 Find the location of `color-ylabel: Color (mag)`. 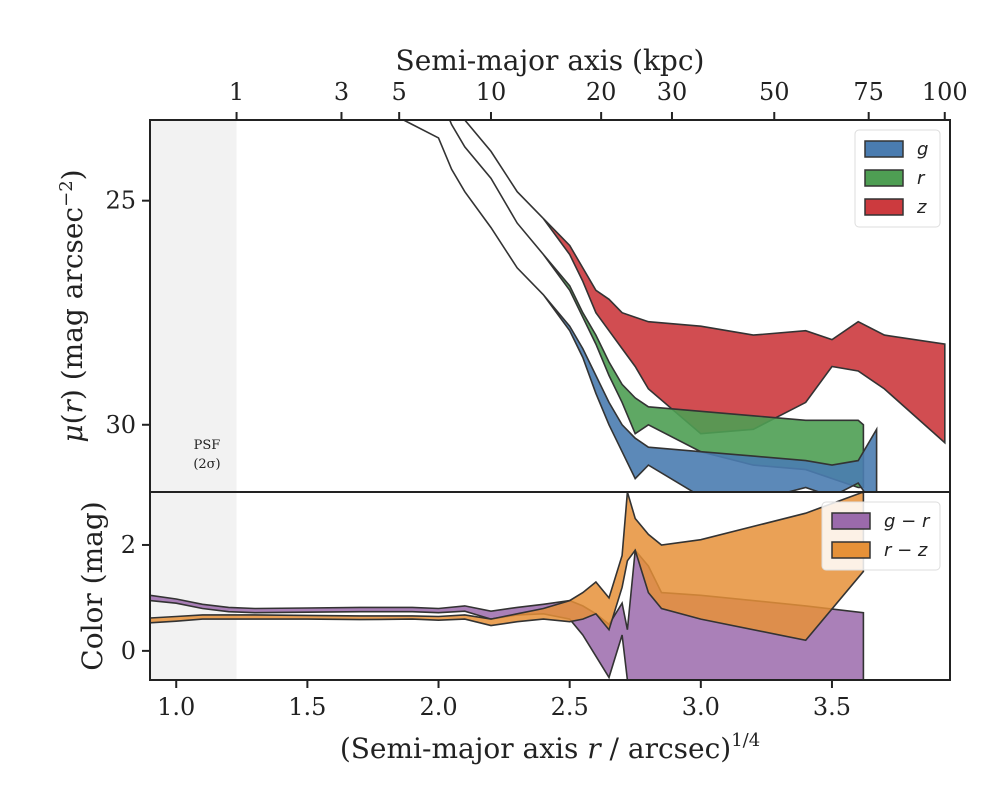

color-ylabel: Color (mag) is located at coordinates (92, 585).